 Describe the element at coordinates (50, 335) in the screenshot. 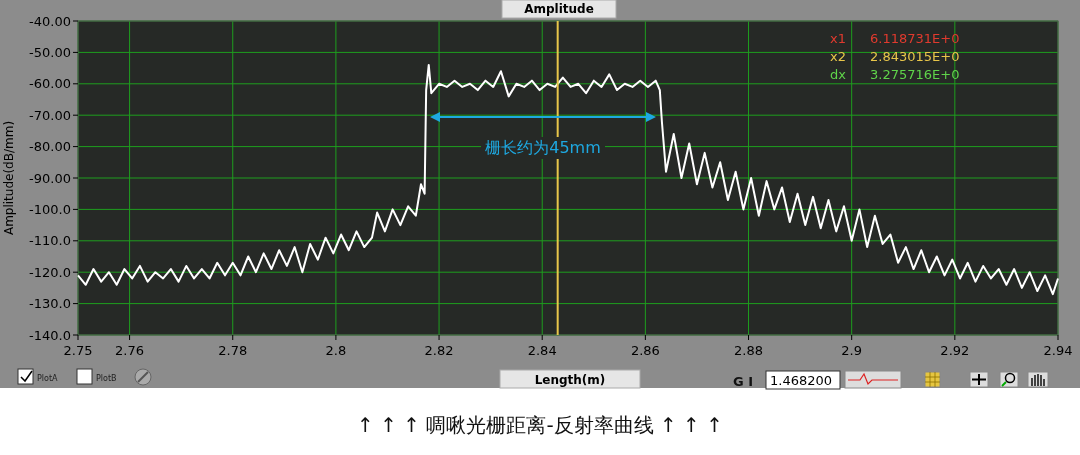

I see `y-tick-label: -140.0` at that location.